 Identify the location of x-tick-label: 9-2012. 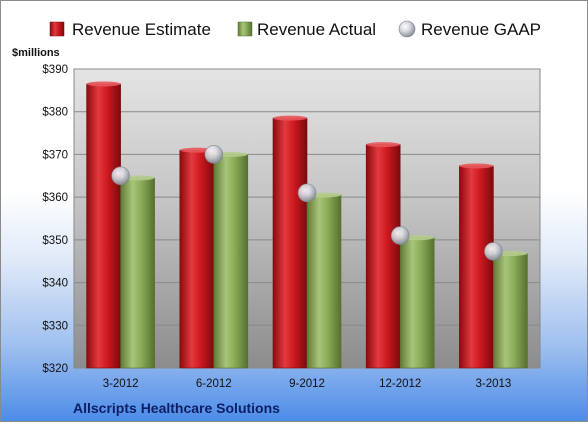
(307, 384).